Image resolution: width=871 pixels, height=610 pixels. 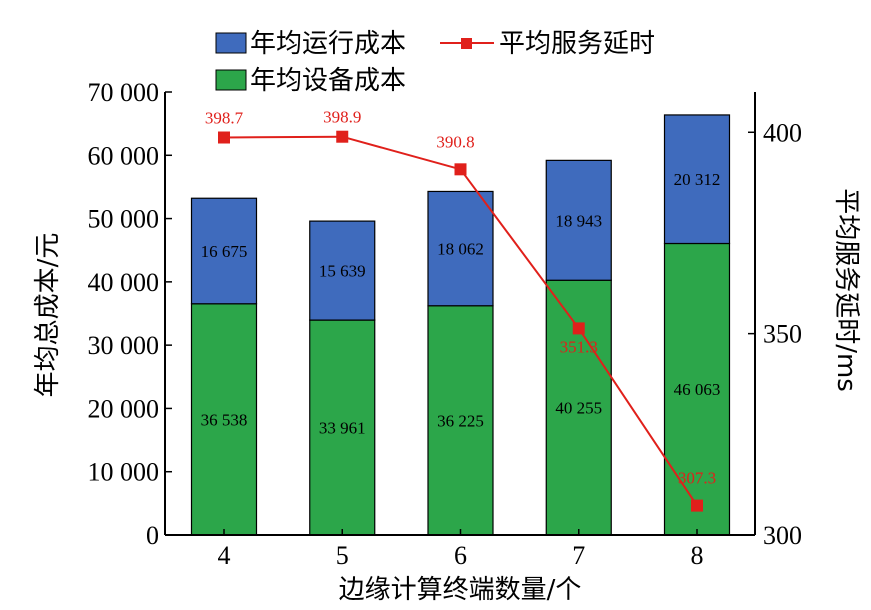 I want to click on bar-value-label: 36 538, so click(x=224, y=419).